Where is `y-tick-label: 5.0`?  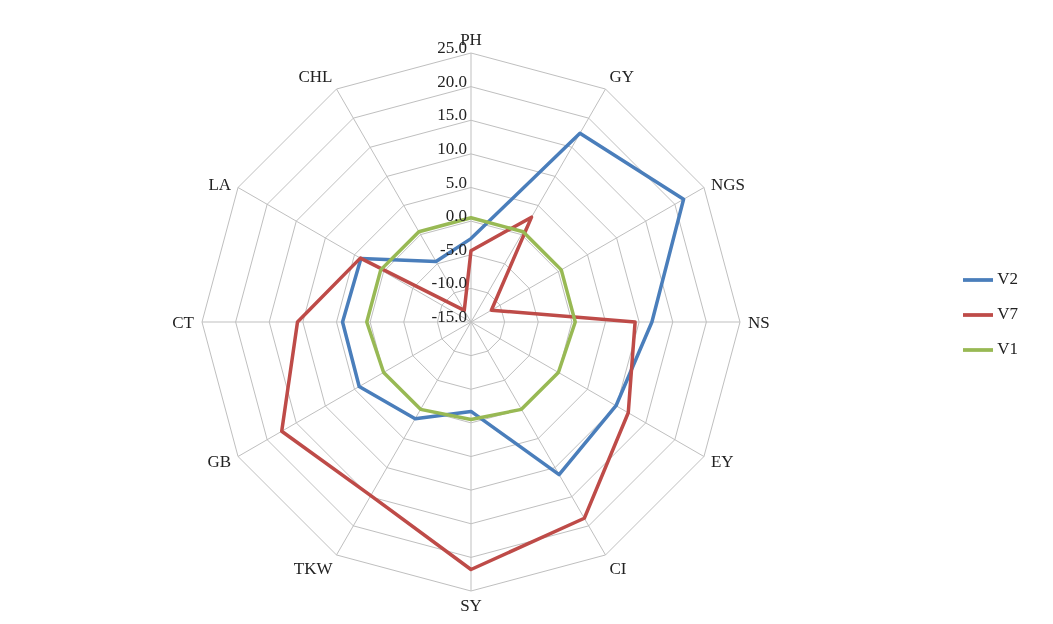 y-tick-label: 5.0 is located at coordinates (456, 182).